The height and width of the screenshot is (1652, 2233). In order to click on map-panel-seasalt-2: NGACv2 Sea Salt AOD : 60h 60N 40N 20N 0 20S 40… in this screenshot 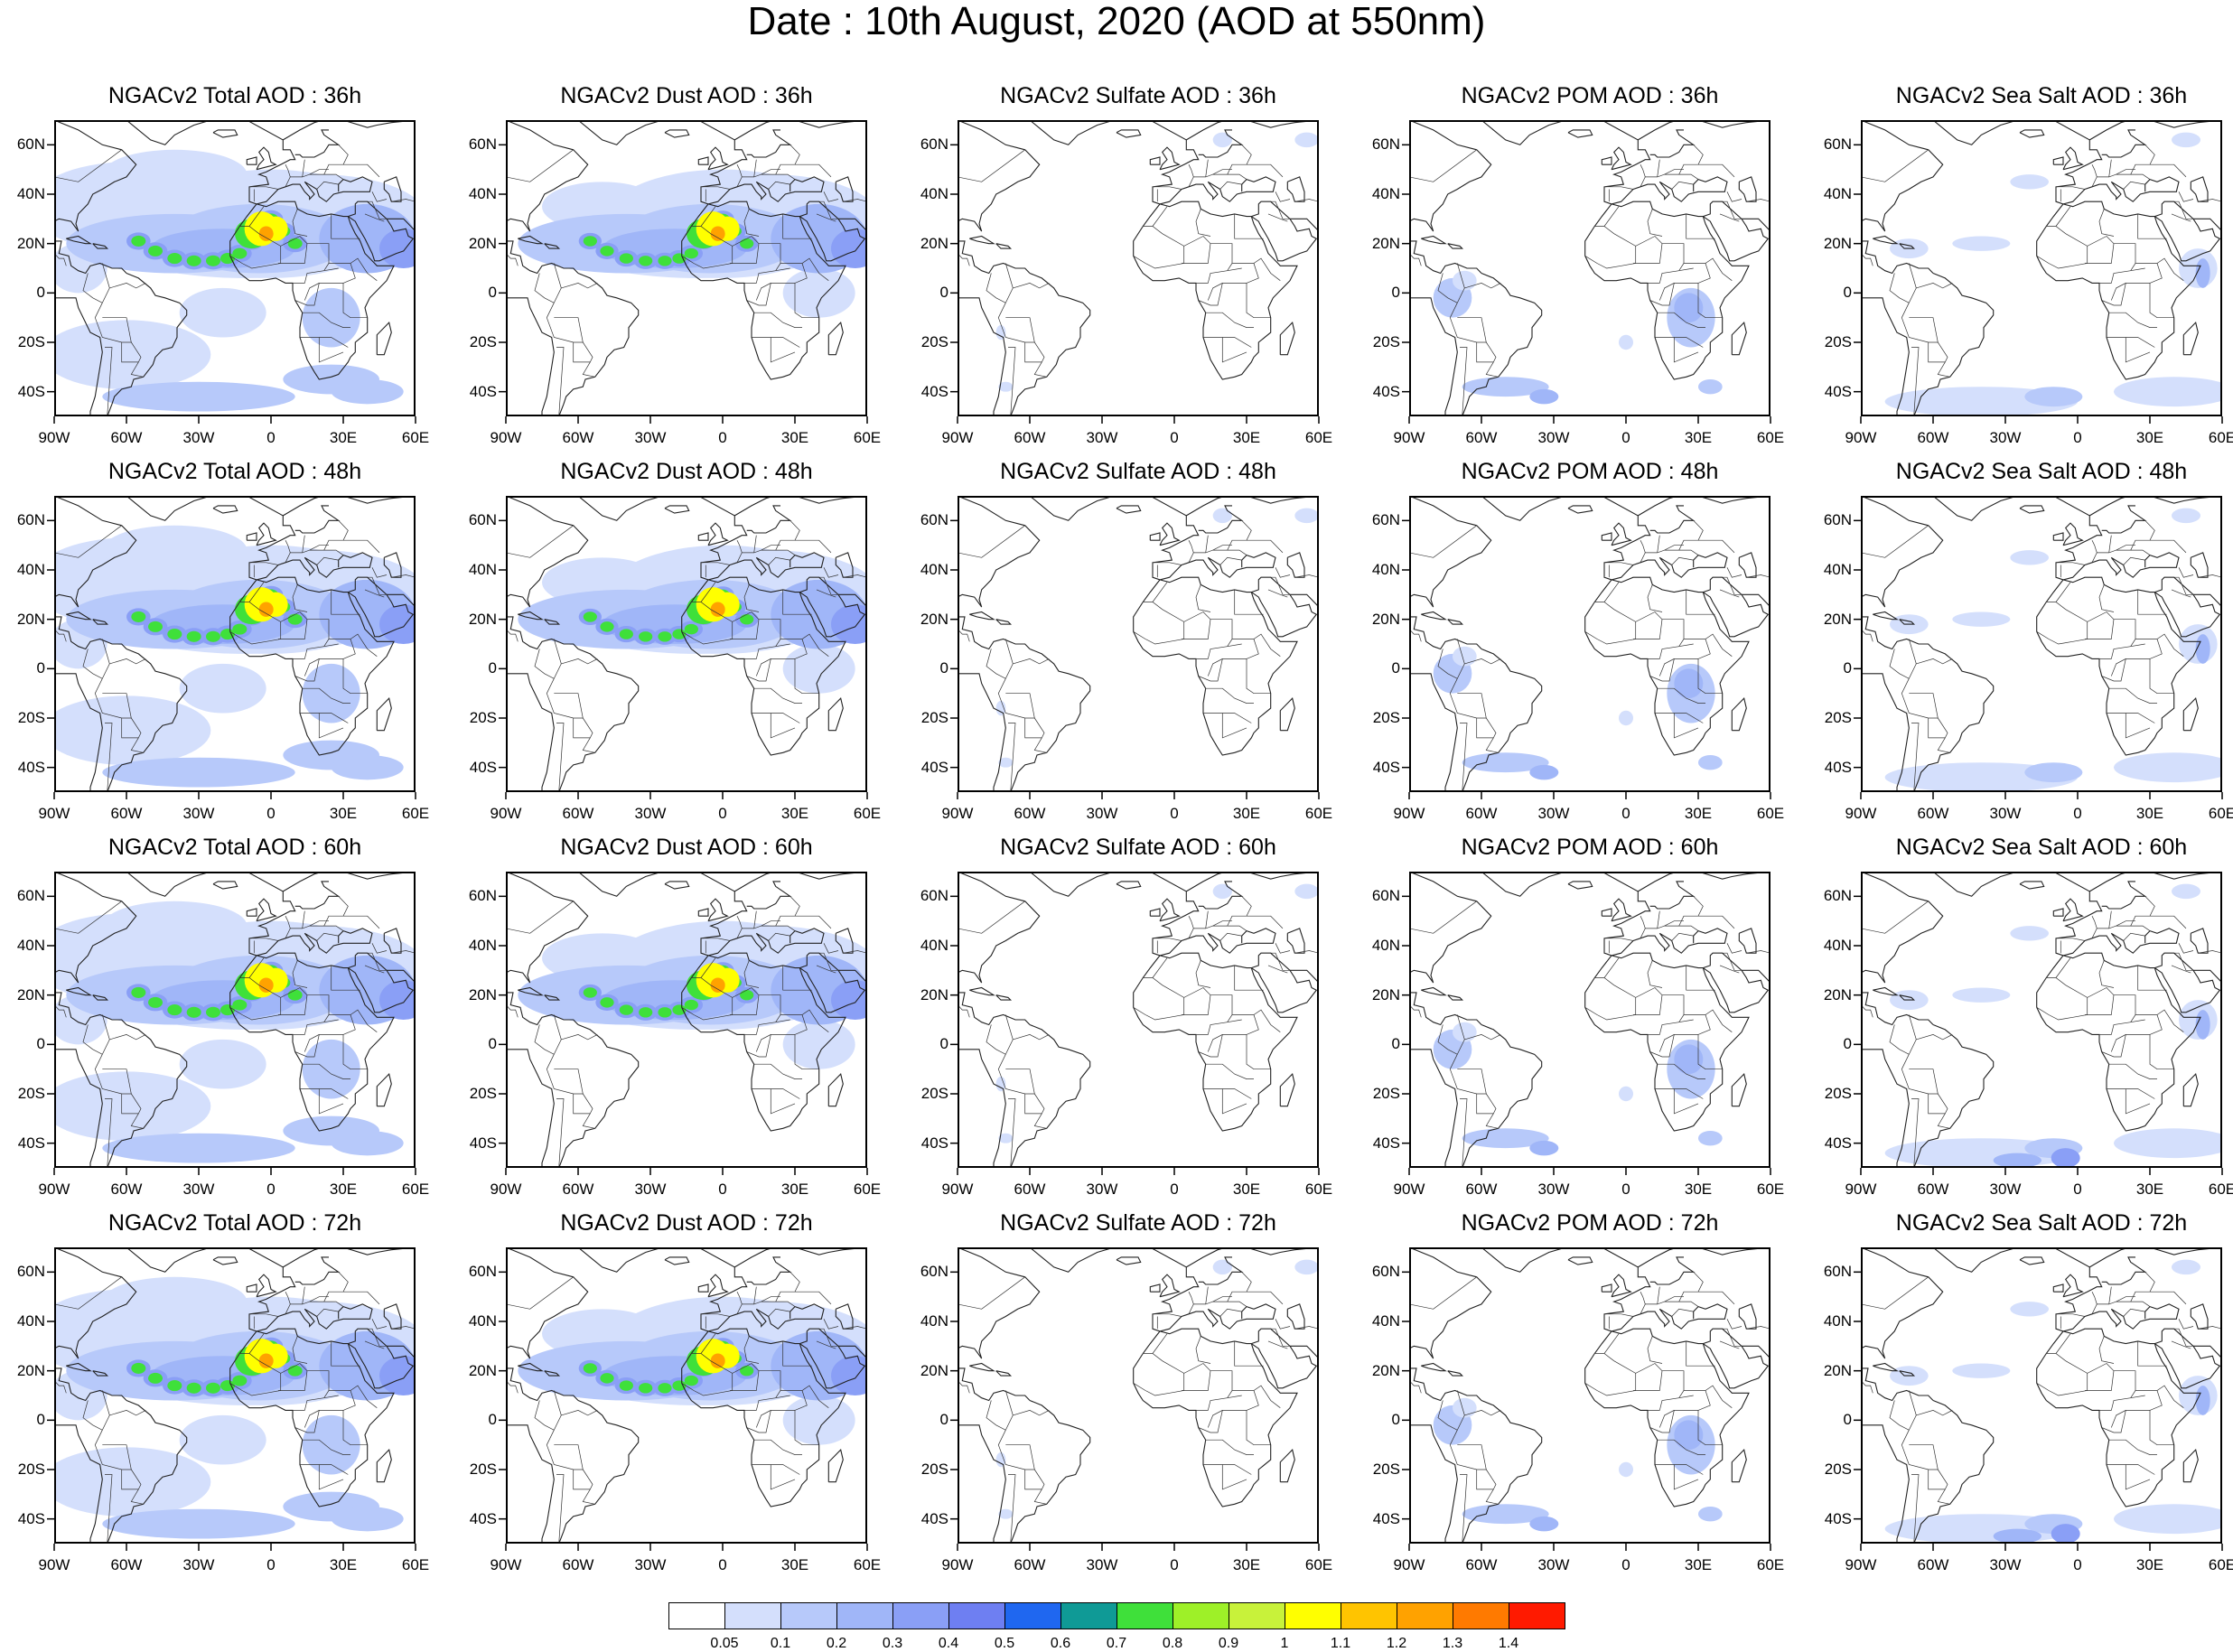, I will do `click(2028, 1017)`.